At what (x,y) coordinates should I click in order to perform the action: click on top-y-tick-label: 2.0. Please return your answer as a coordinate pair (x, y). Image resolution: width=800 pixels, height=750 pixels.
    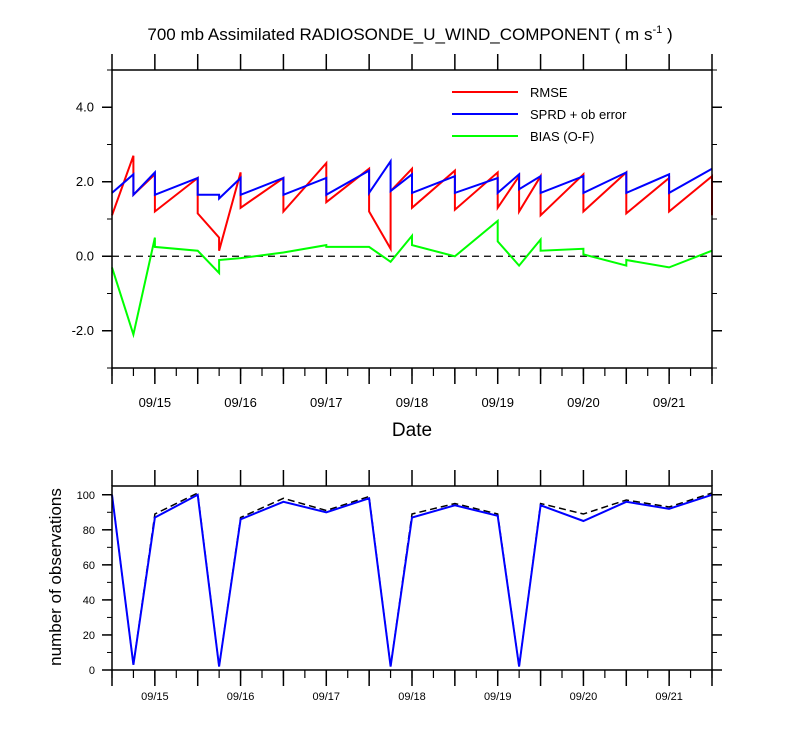
    Looking at the image, I should click on (85, 181).